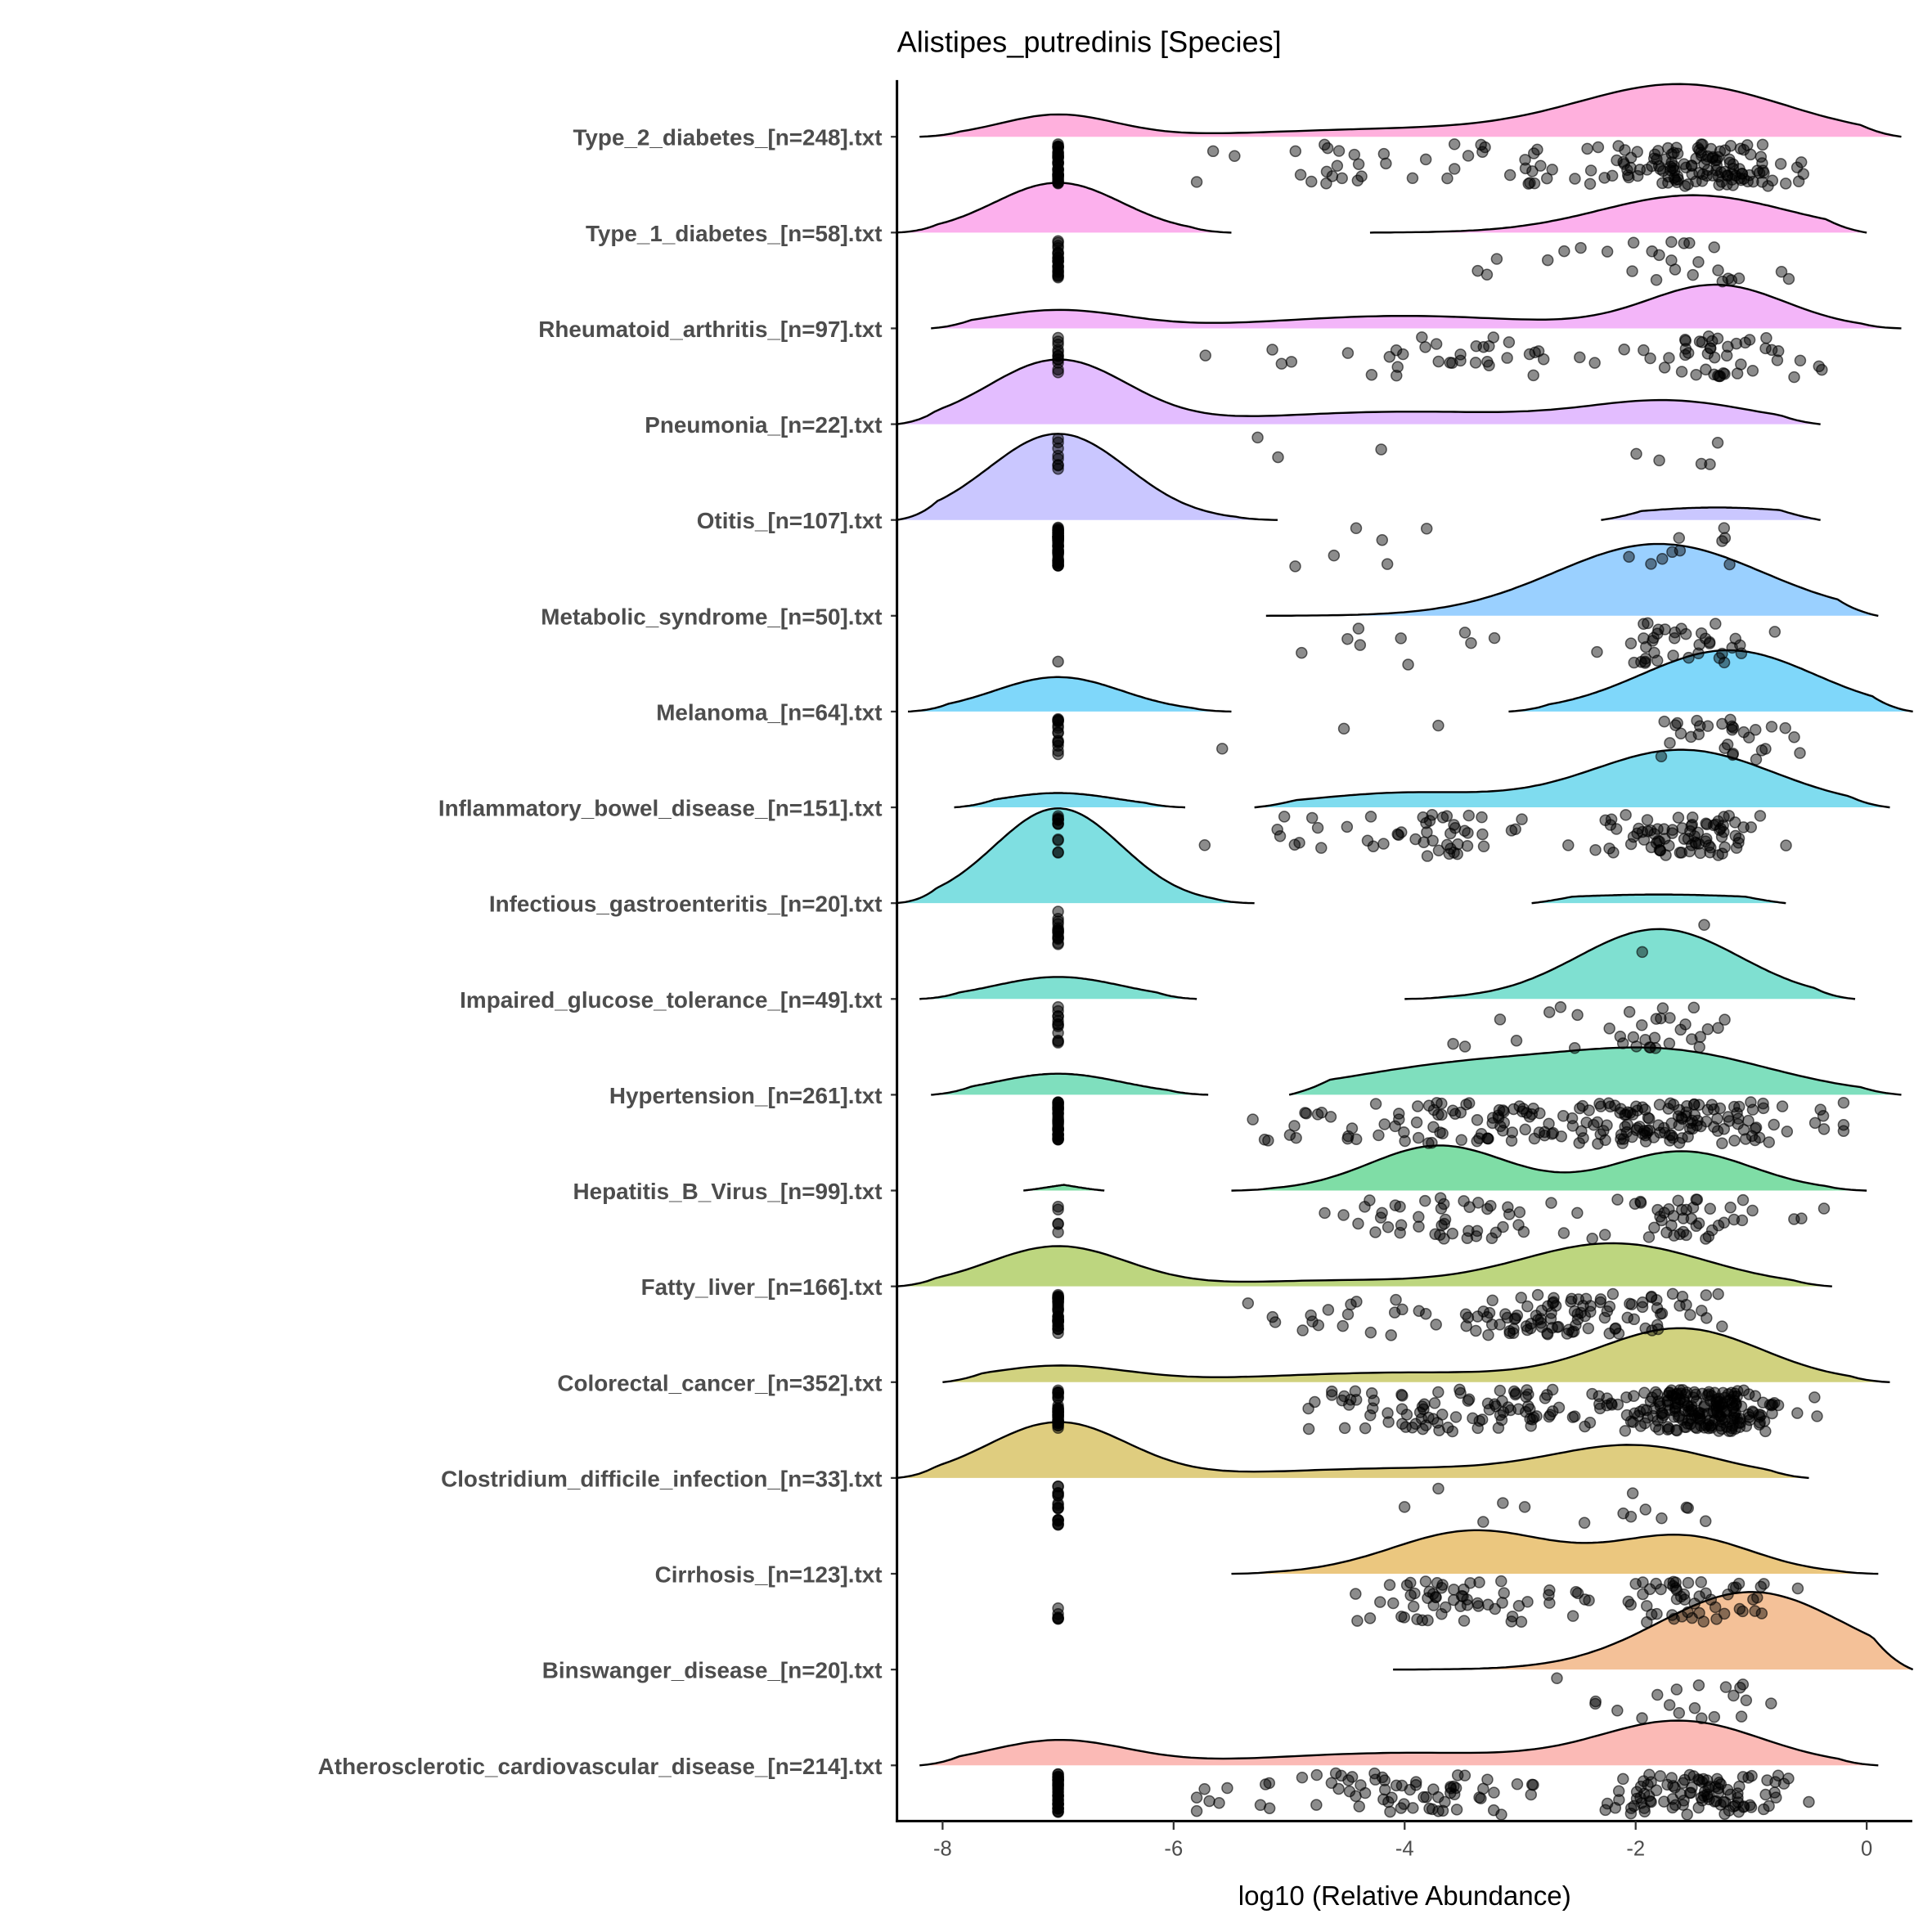 This screenshot has height=1932, width=1932. What do you see at coordinates (1399, 1743) in the screenshot?
I see `density-fill` at bounding box center [1399, 1743].